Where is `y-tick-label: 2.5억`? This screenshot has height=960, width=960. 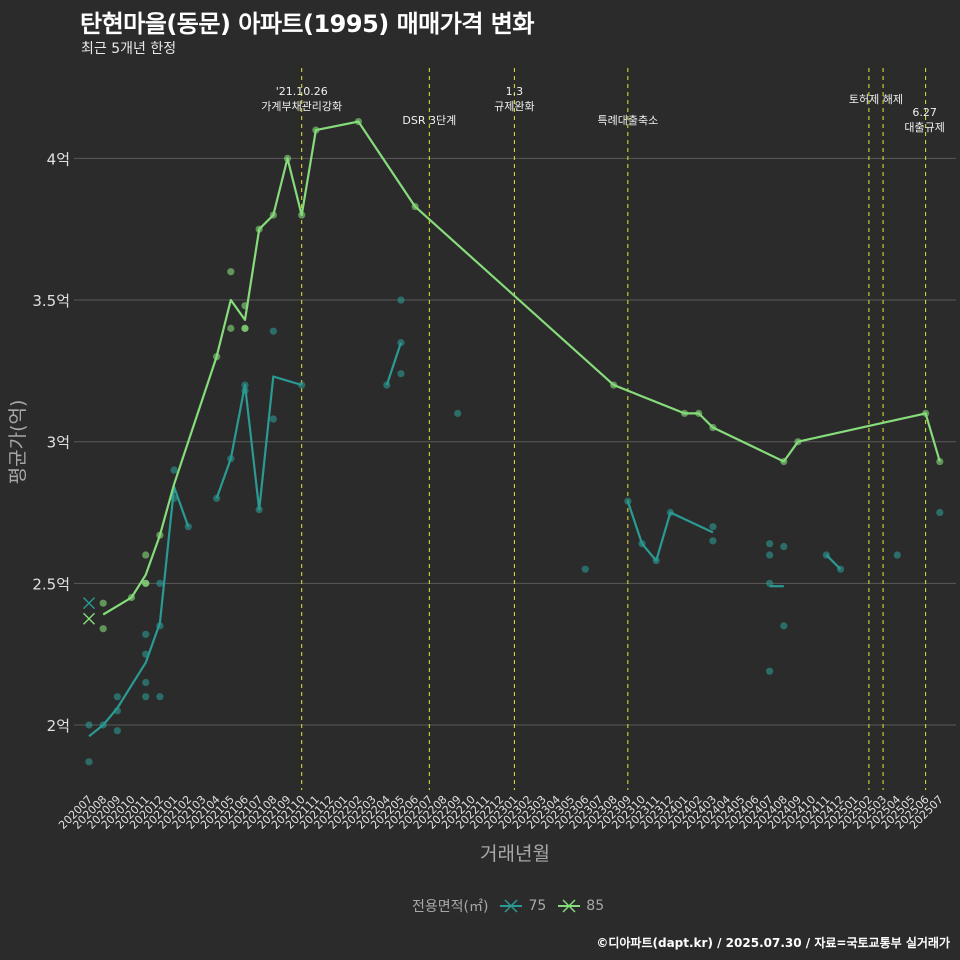
y-tick-label: 2.5억 is located at coordinates (51, 584).